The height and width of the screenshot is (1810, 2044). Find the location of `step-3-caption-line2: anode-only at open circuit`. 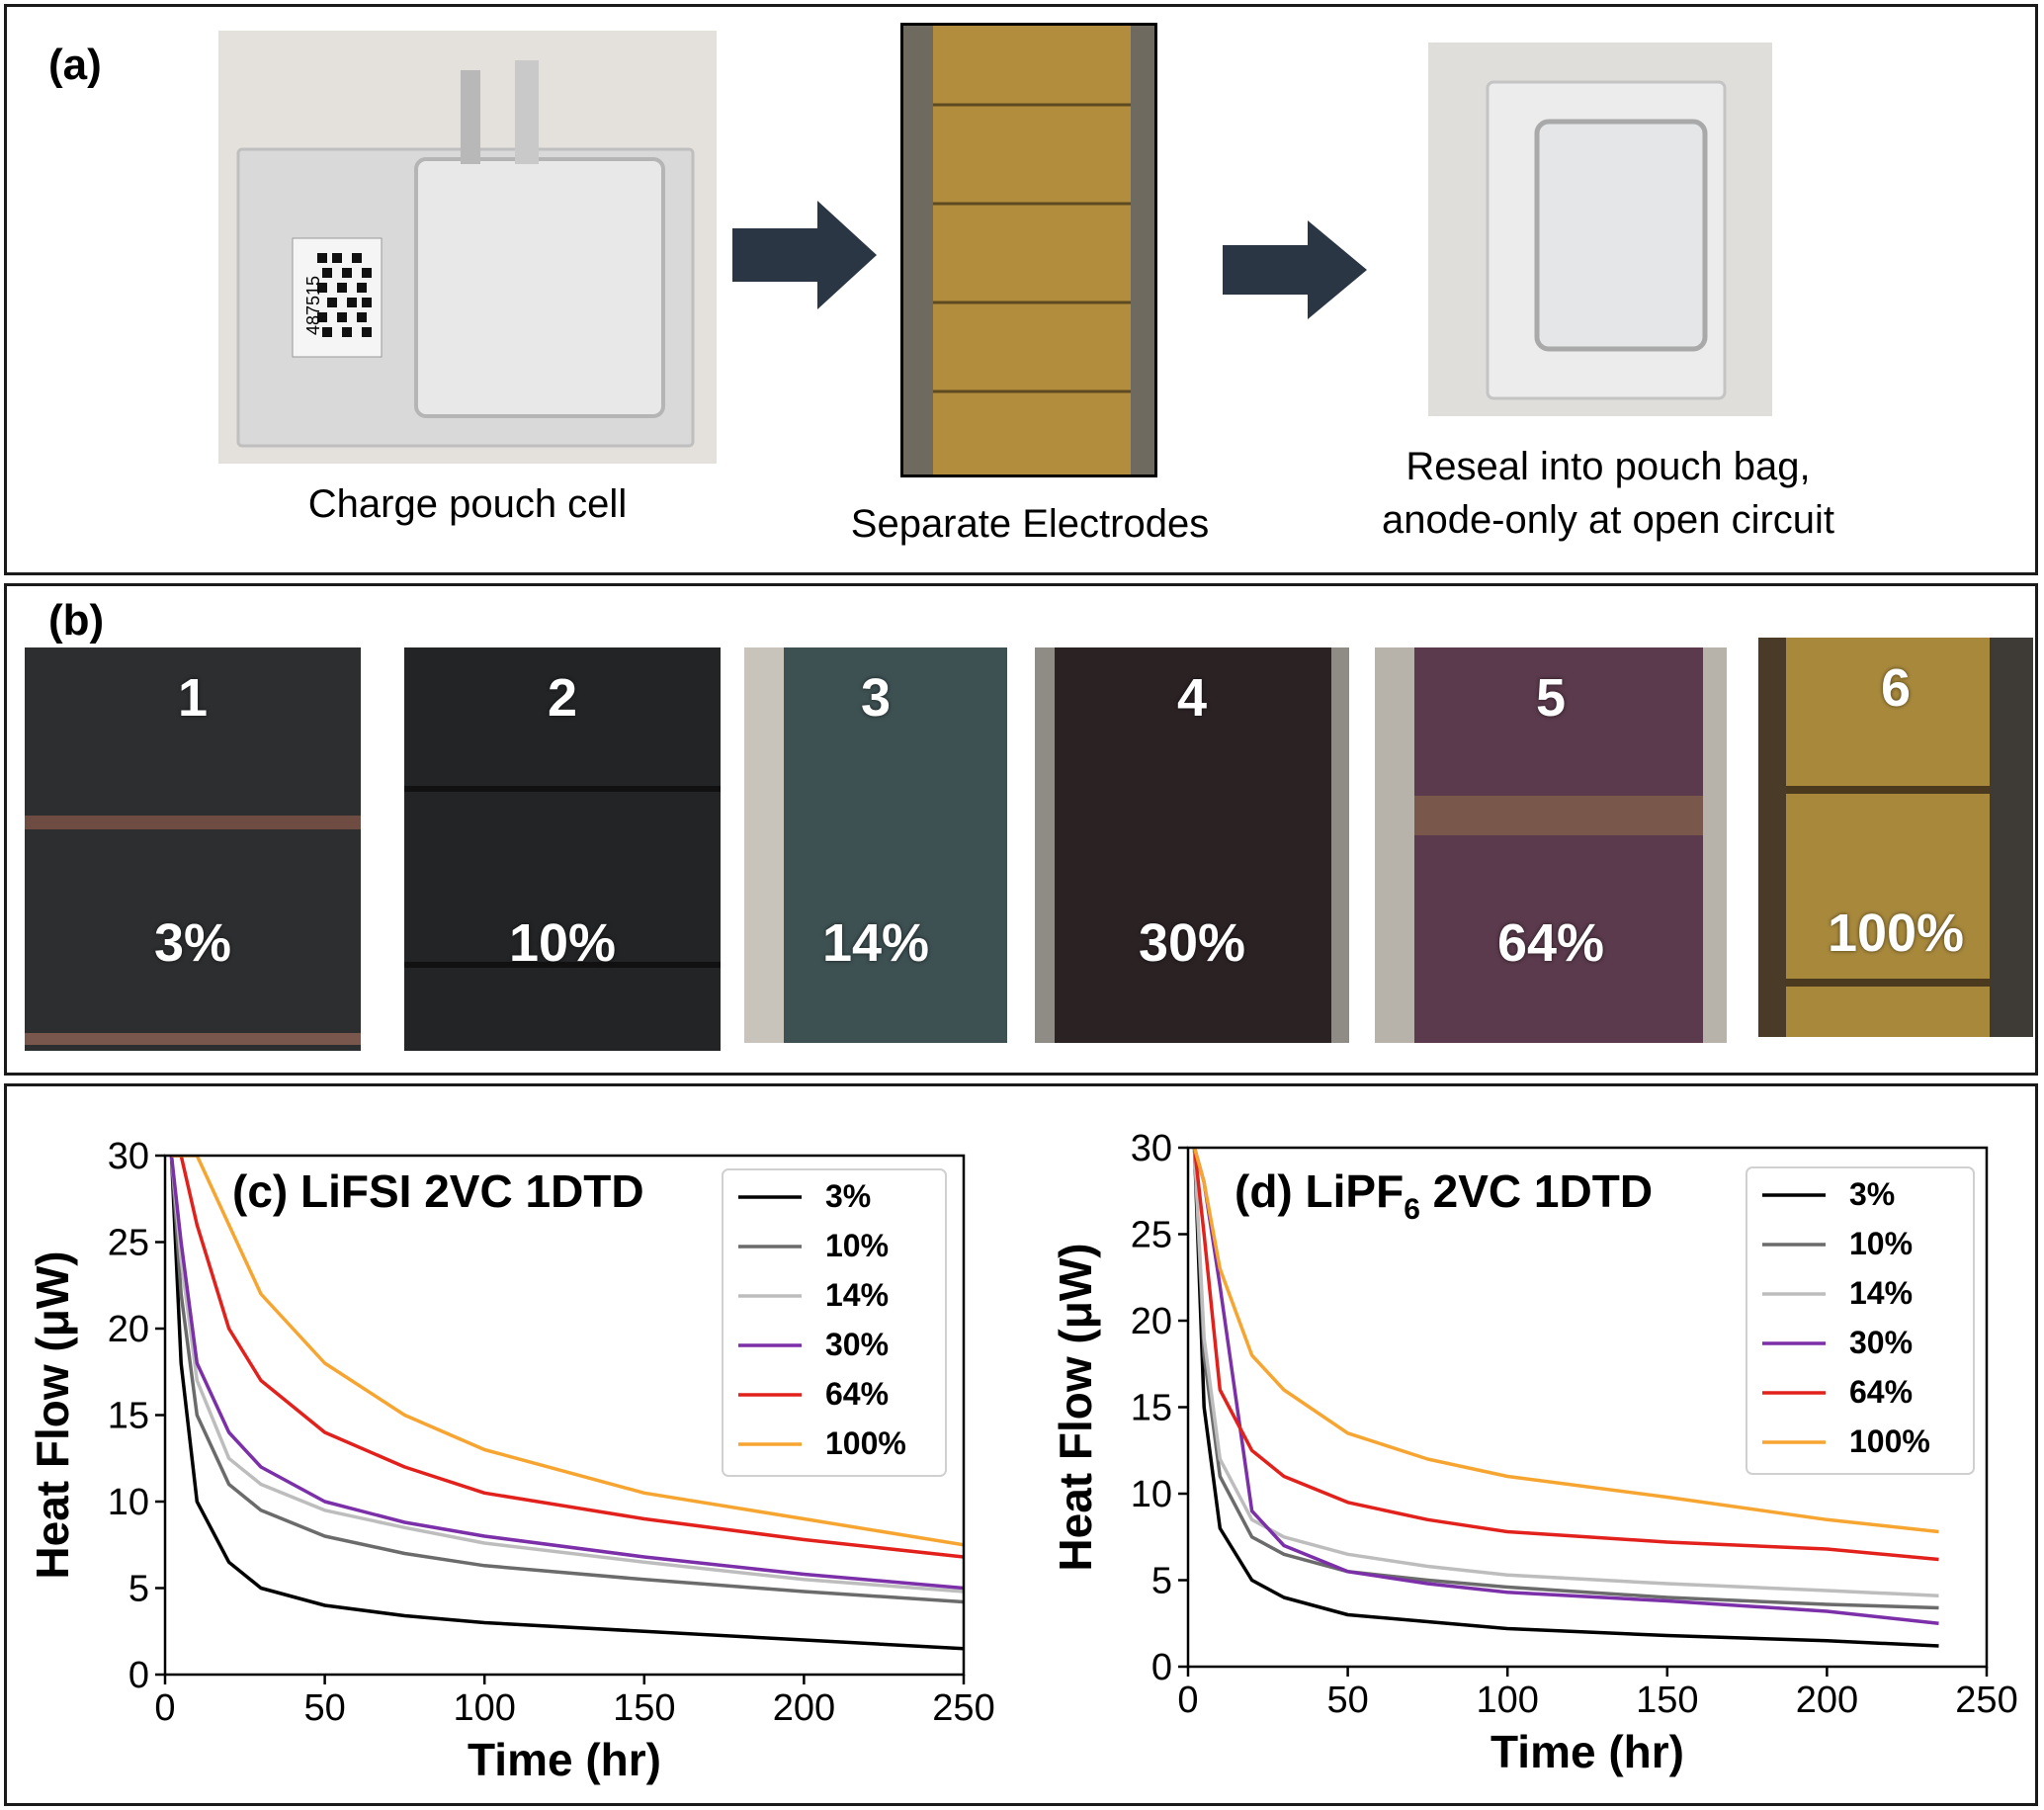

step-3-caption-line2: anode-only at open circuit is located at coordinates (1608, 520).